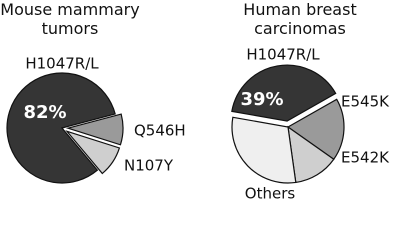  I want to click on slice-label: E545K, so click(365, 102).